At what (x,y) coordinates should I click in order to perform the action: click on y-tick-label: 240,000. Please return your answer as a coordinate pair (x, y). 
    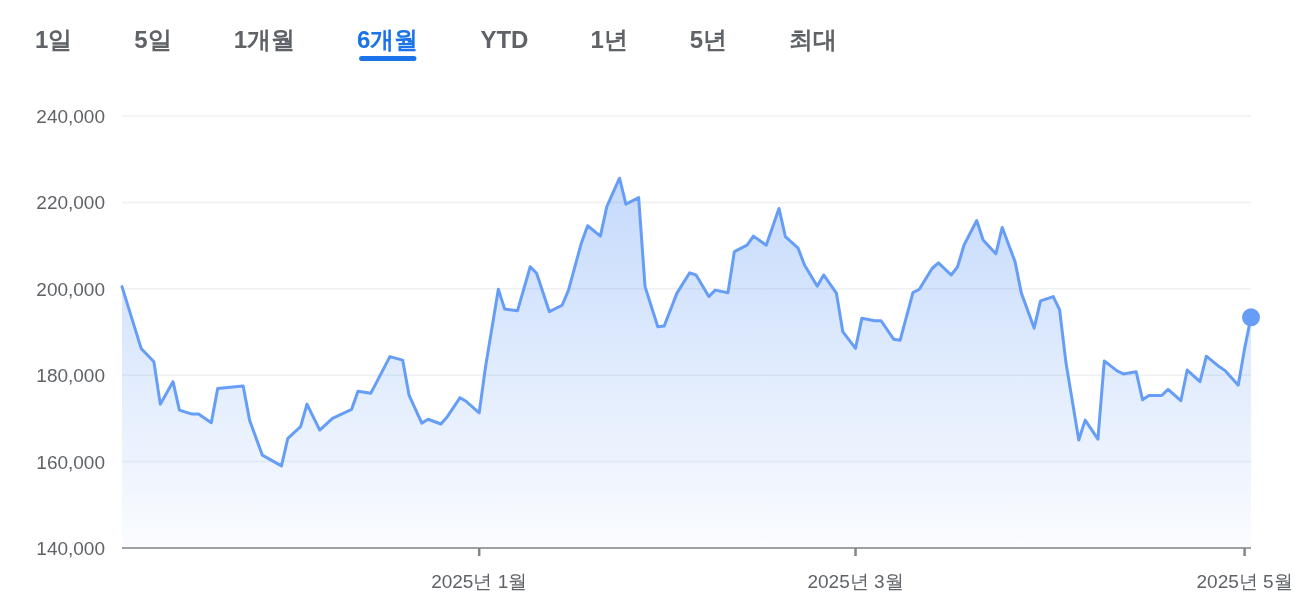
    Looking at the image, I should click on (70, 116).